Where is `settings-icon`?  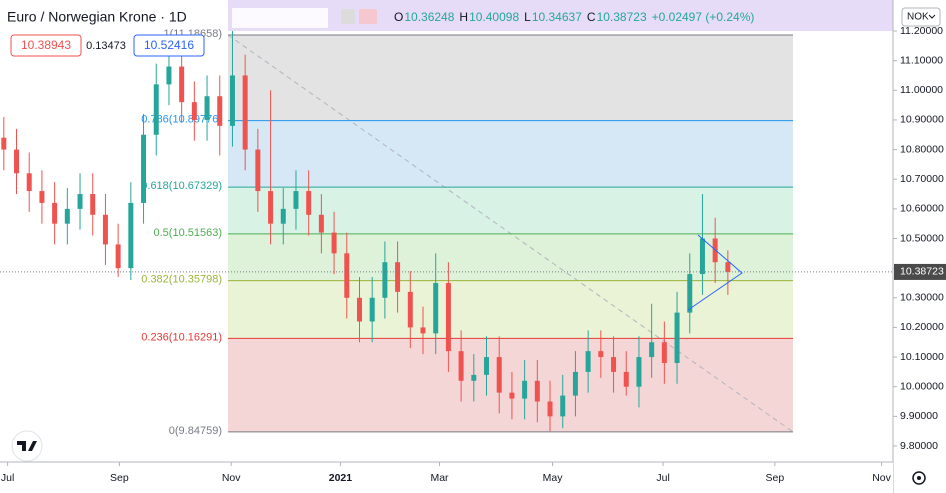
settings-icon is located at coordinates (919, 478).